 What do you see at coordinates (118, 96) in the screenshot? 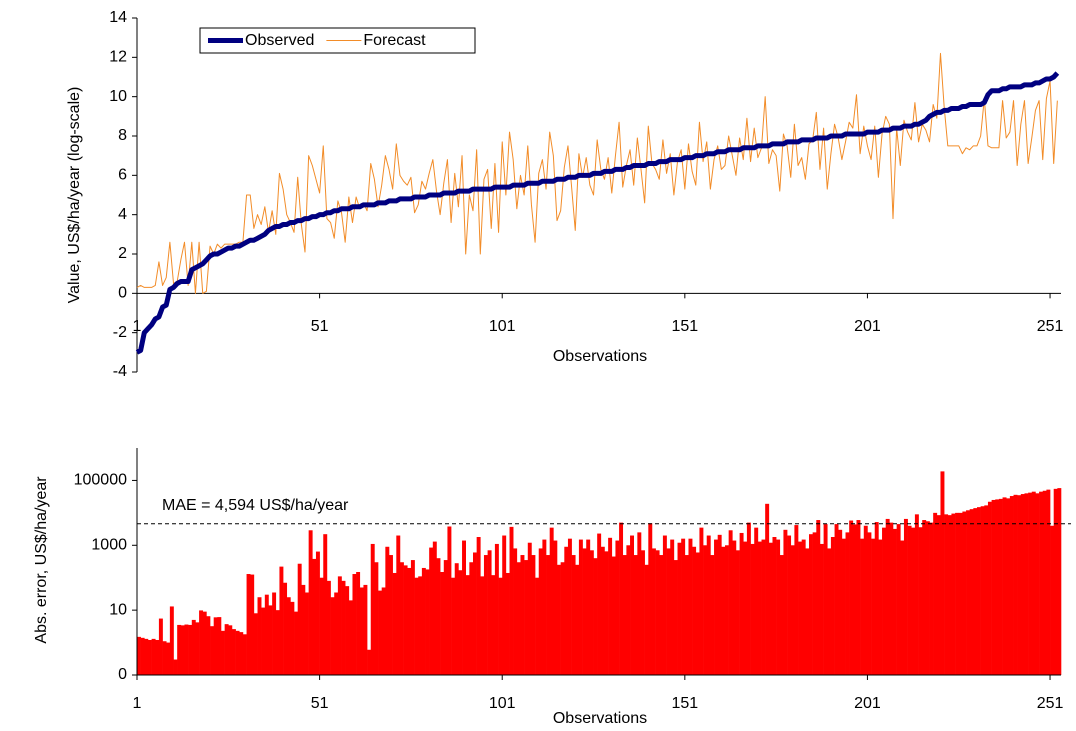
I see `y-tick-label: 10` at bounding box center [118, 96].